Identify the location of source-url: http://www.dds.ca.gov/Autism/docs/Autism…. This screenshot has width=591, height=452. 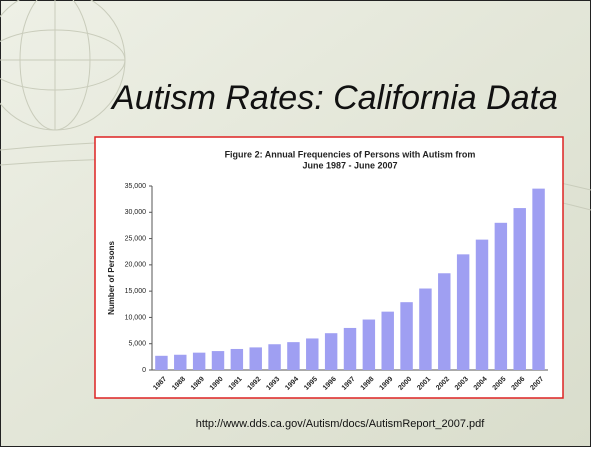
(341, 424).